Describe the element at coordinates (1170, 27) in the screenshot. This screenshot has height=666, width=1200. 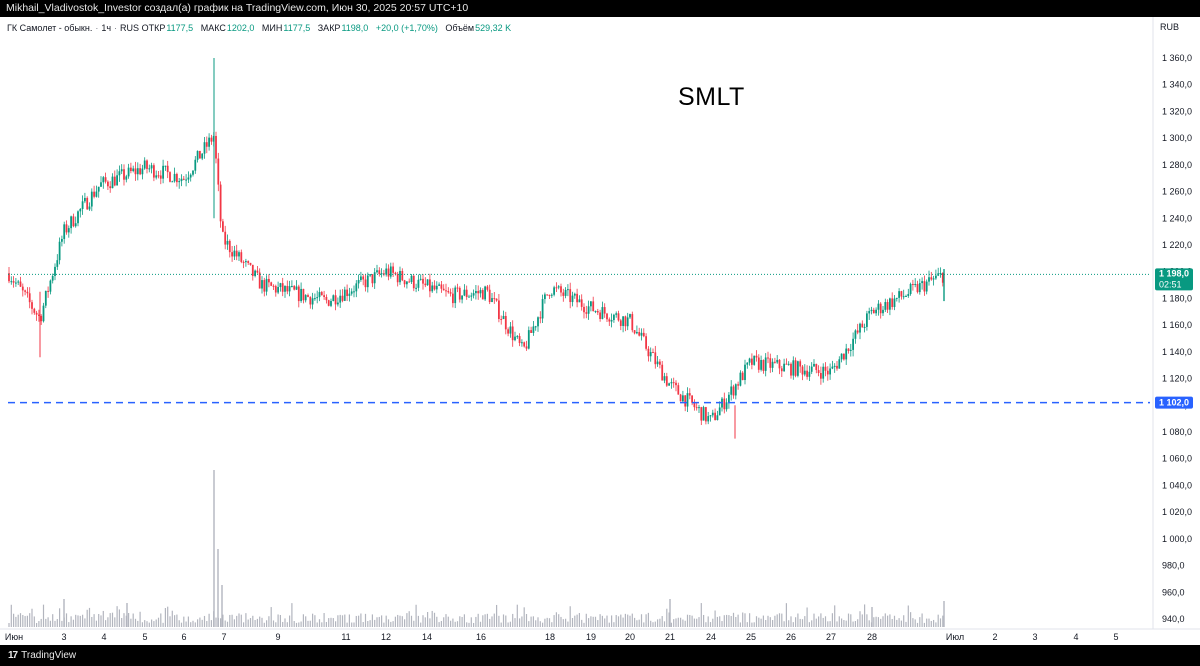
I see `currency-label: RUB` at that location.